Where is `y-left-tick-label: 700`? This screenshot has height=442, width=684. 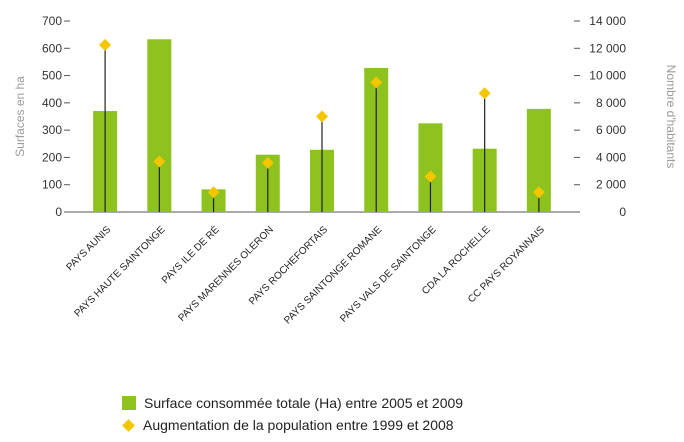
y-left-tick-label: 700 is located at coordinates (52, 21).